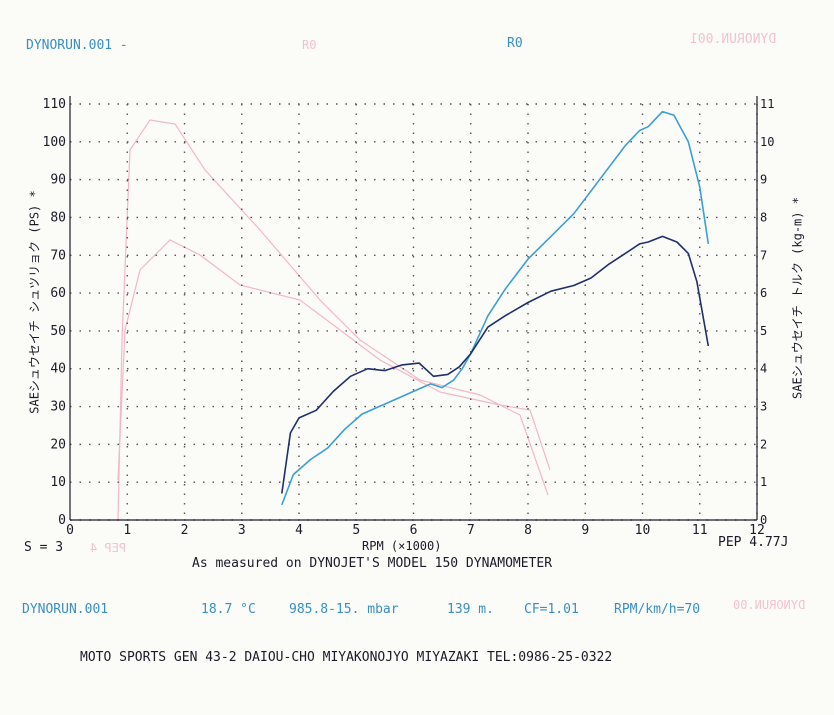  Describe the element at coordinates (54, 142) in the screenshot. I see `y-tick-label: 100` at that location.